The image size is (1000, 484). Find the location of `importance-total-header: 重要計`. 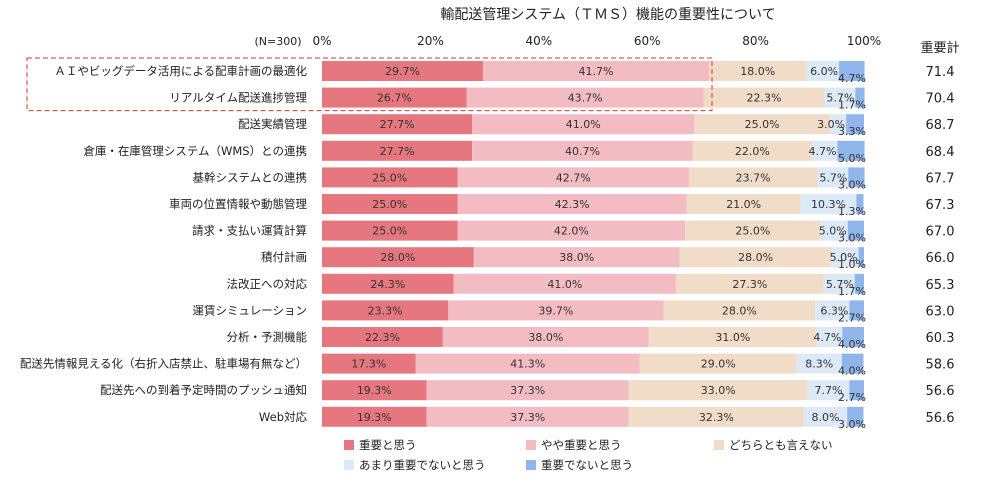

importance-total-header: 重要計 is located at coordinates (939, 48).